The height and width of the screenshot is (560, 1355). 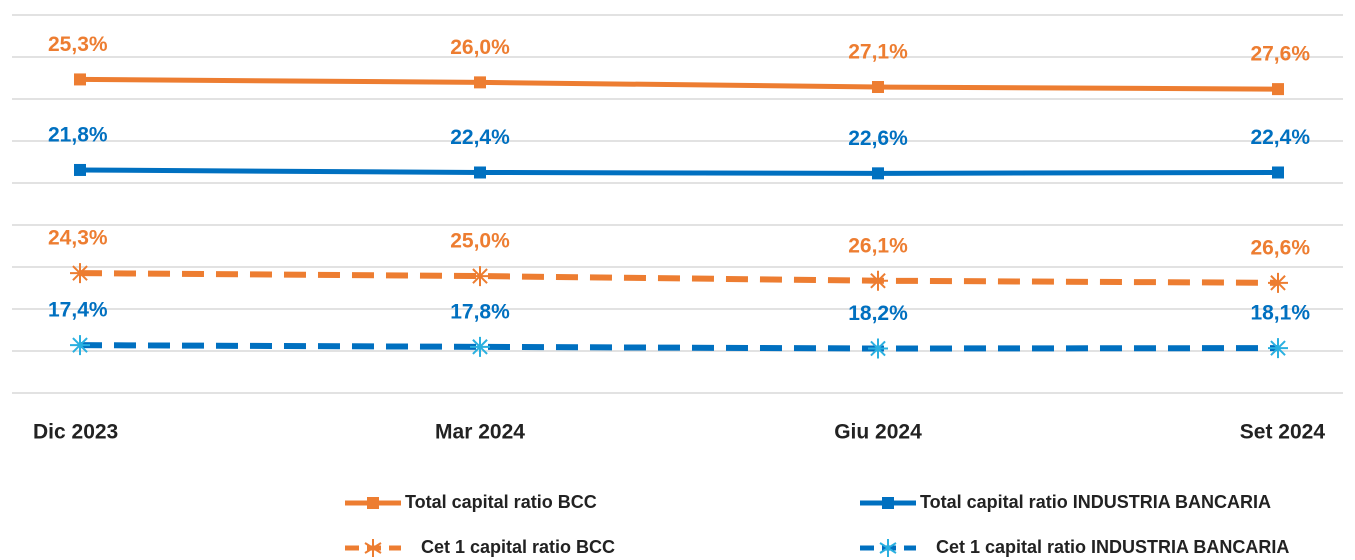 I want to click on data-label: 25,0%, so click(x=480, y=241).